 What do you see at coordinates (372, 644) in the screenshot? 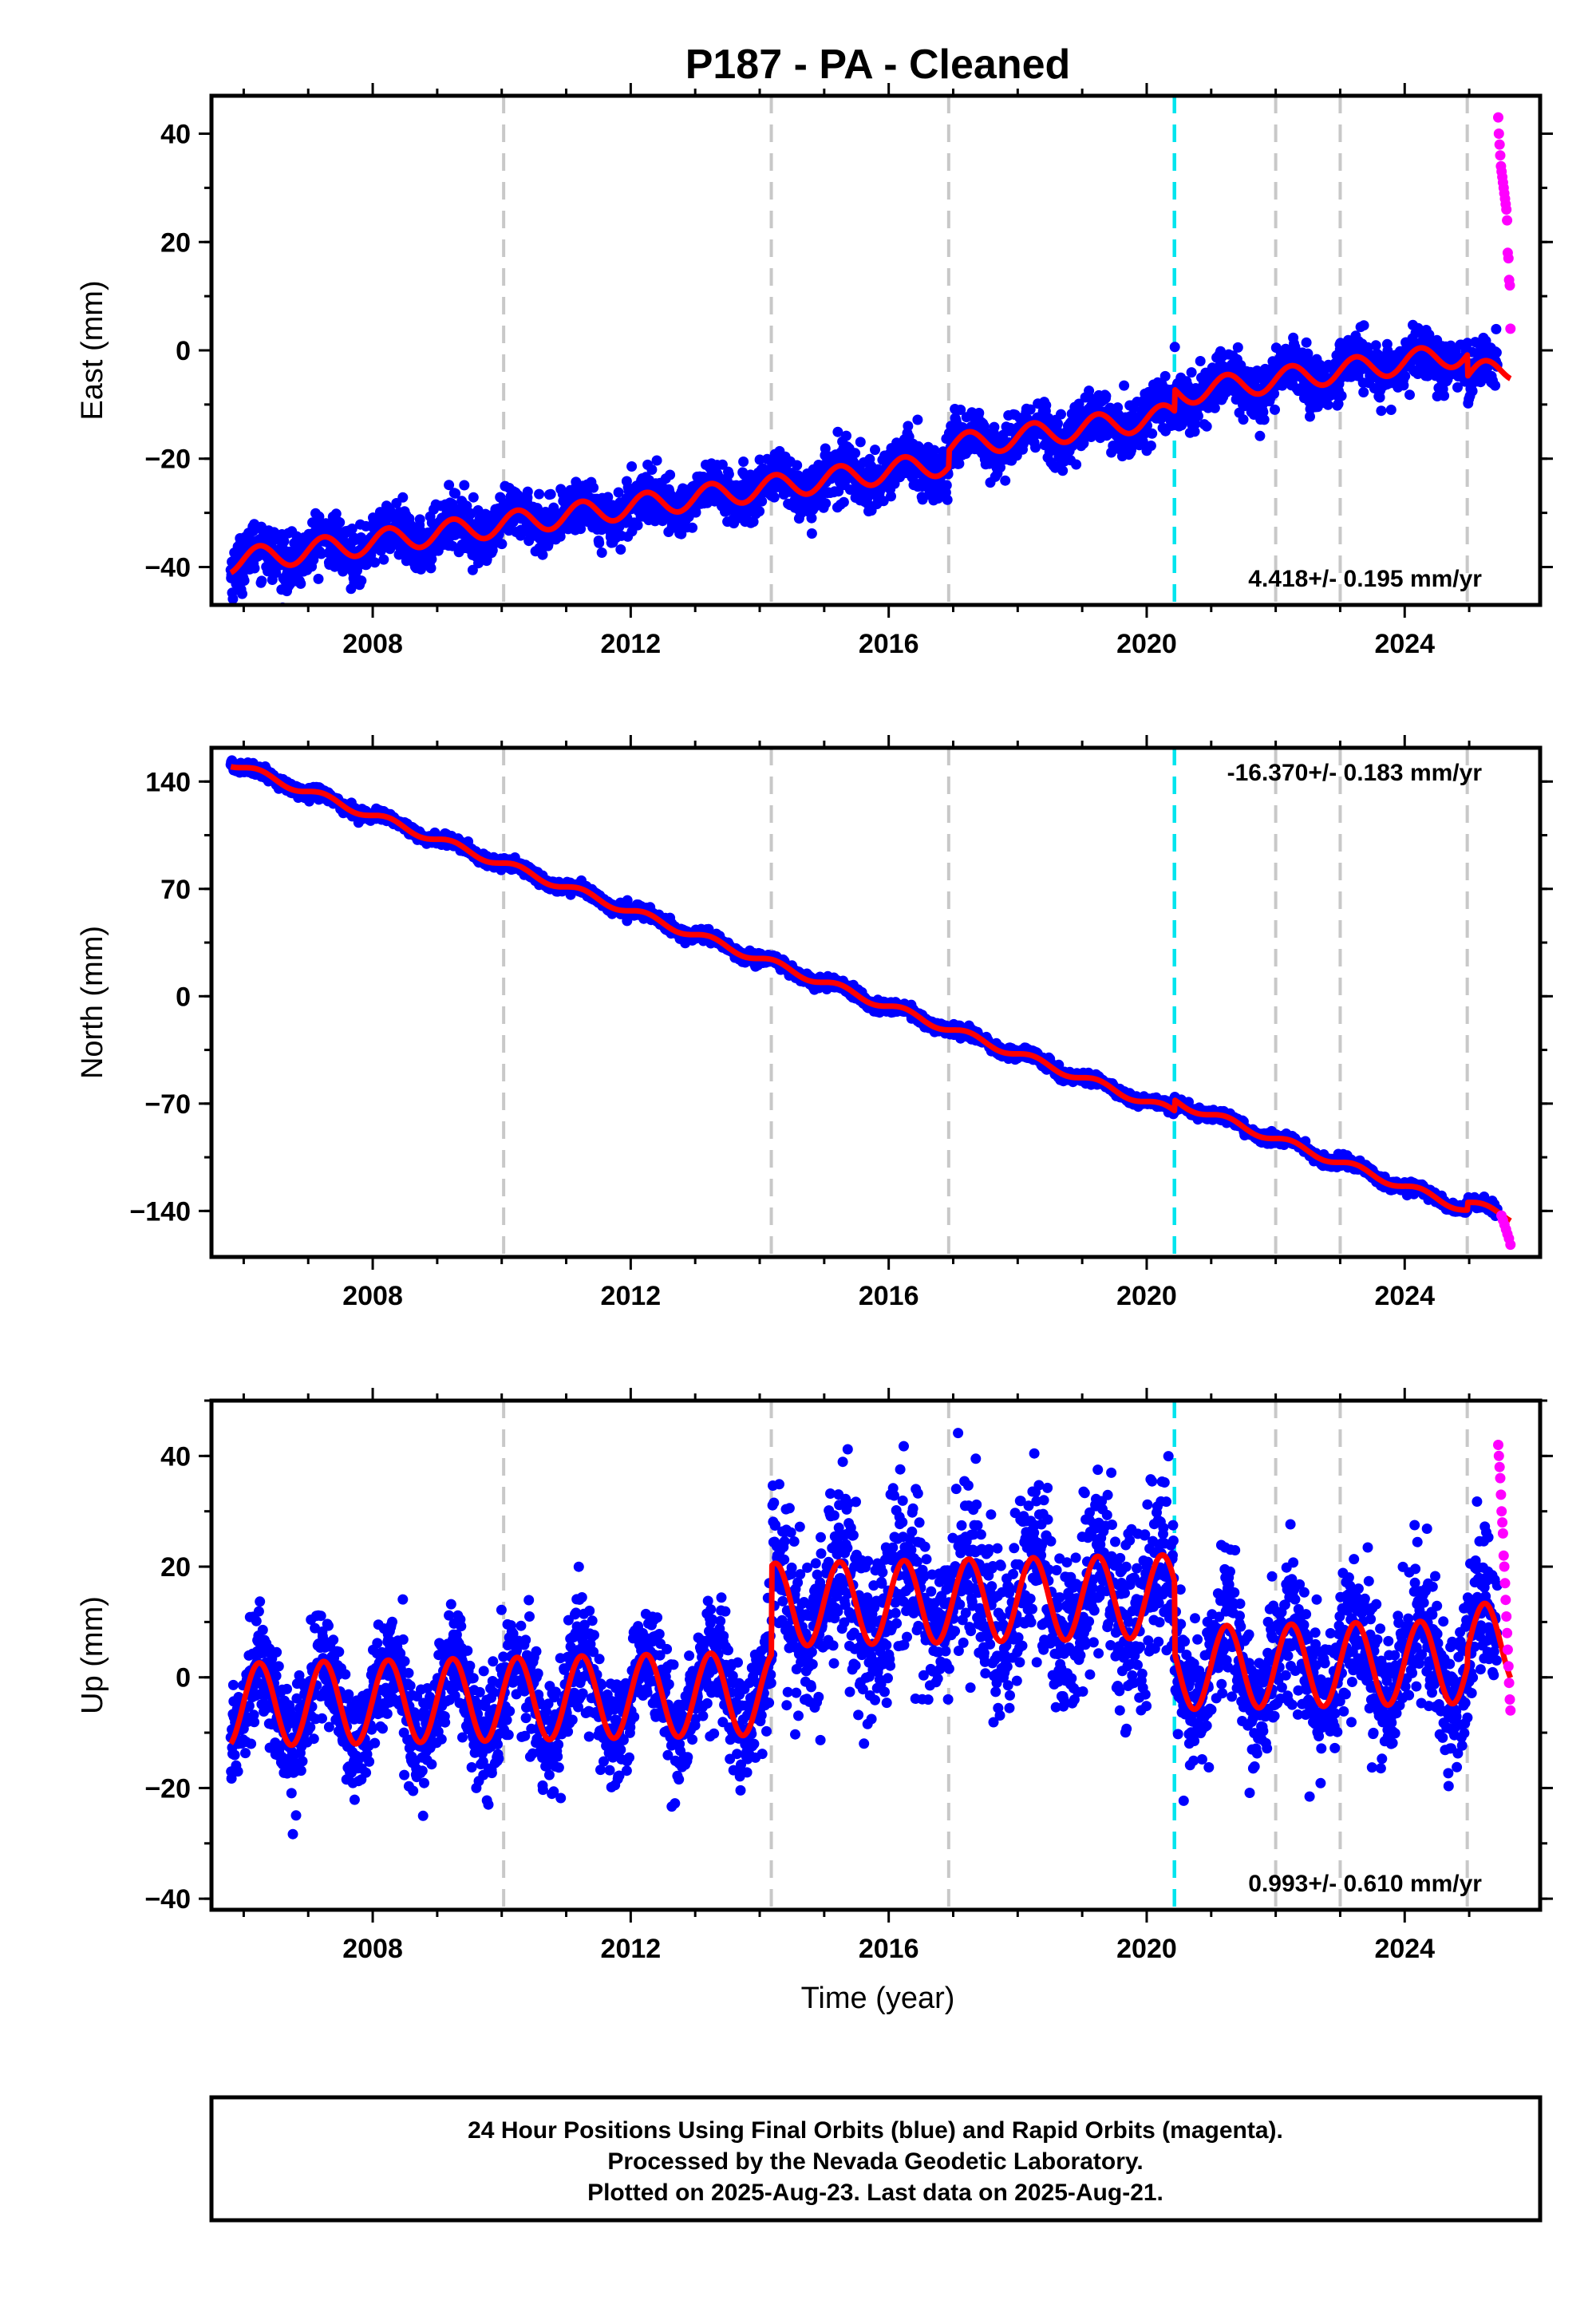
I see `east-x-tick-label: 2008` at bounding box center [372, 644].